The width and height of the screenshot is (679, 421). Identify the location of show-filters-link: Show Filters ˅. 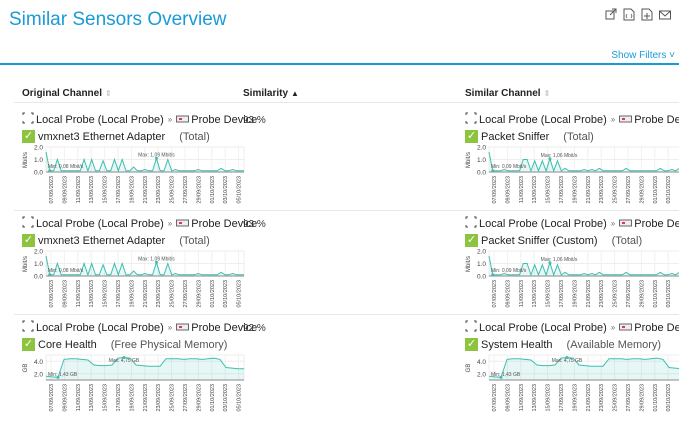
(643, 55).